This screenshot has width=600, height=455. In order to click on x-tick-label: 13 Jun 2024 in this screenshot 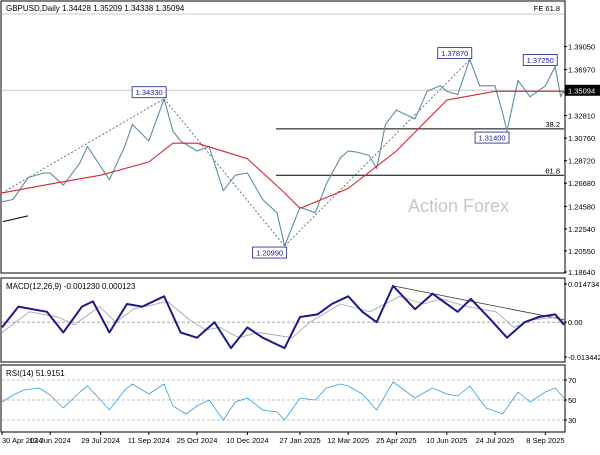, I will do `click(50, 440)`.